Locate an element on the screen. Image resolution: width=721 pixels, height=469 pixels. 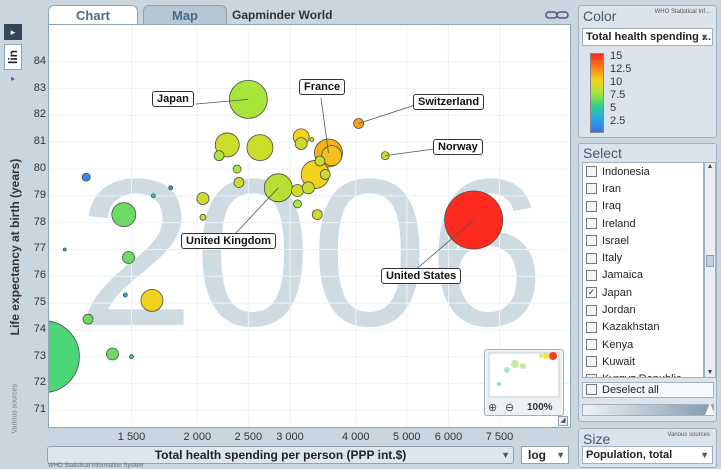
y-tick-label: 73 is located at coordinates (39, 355).